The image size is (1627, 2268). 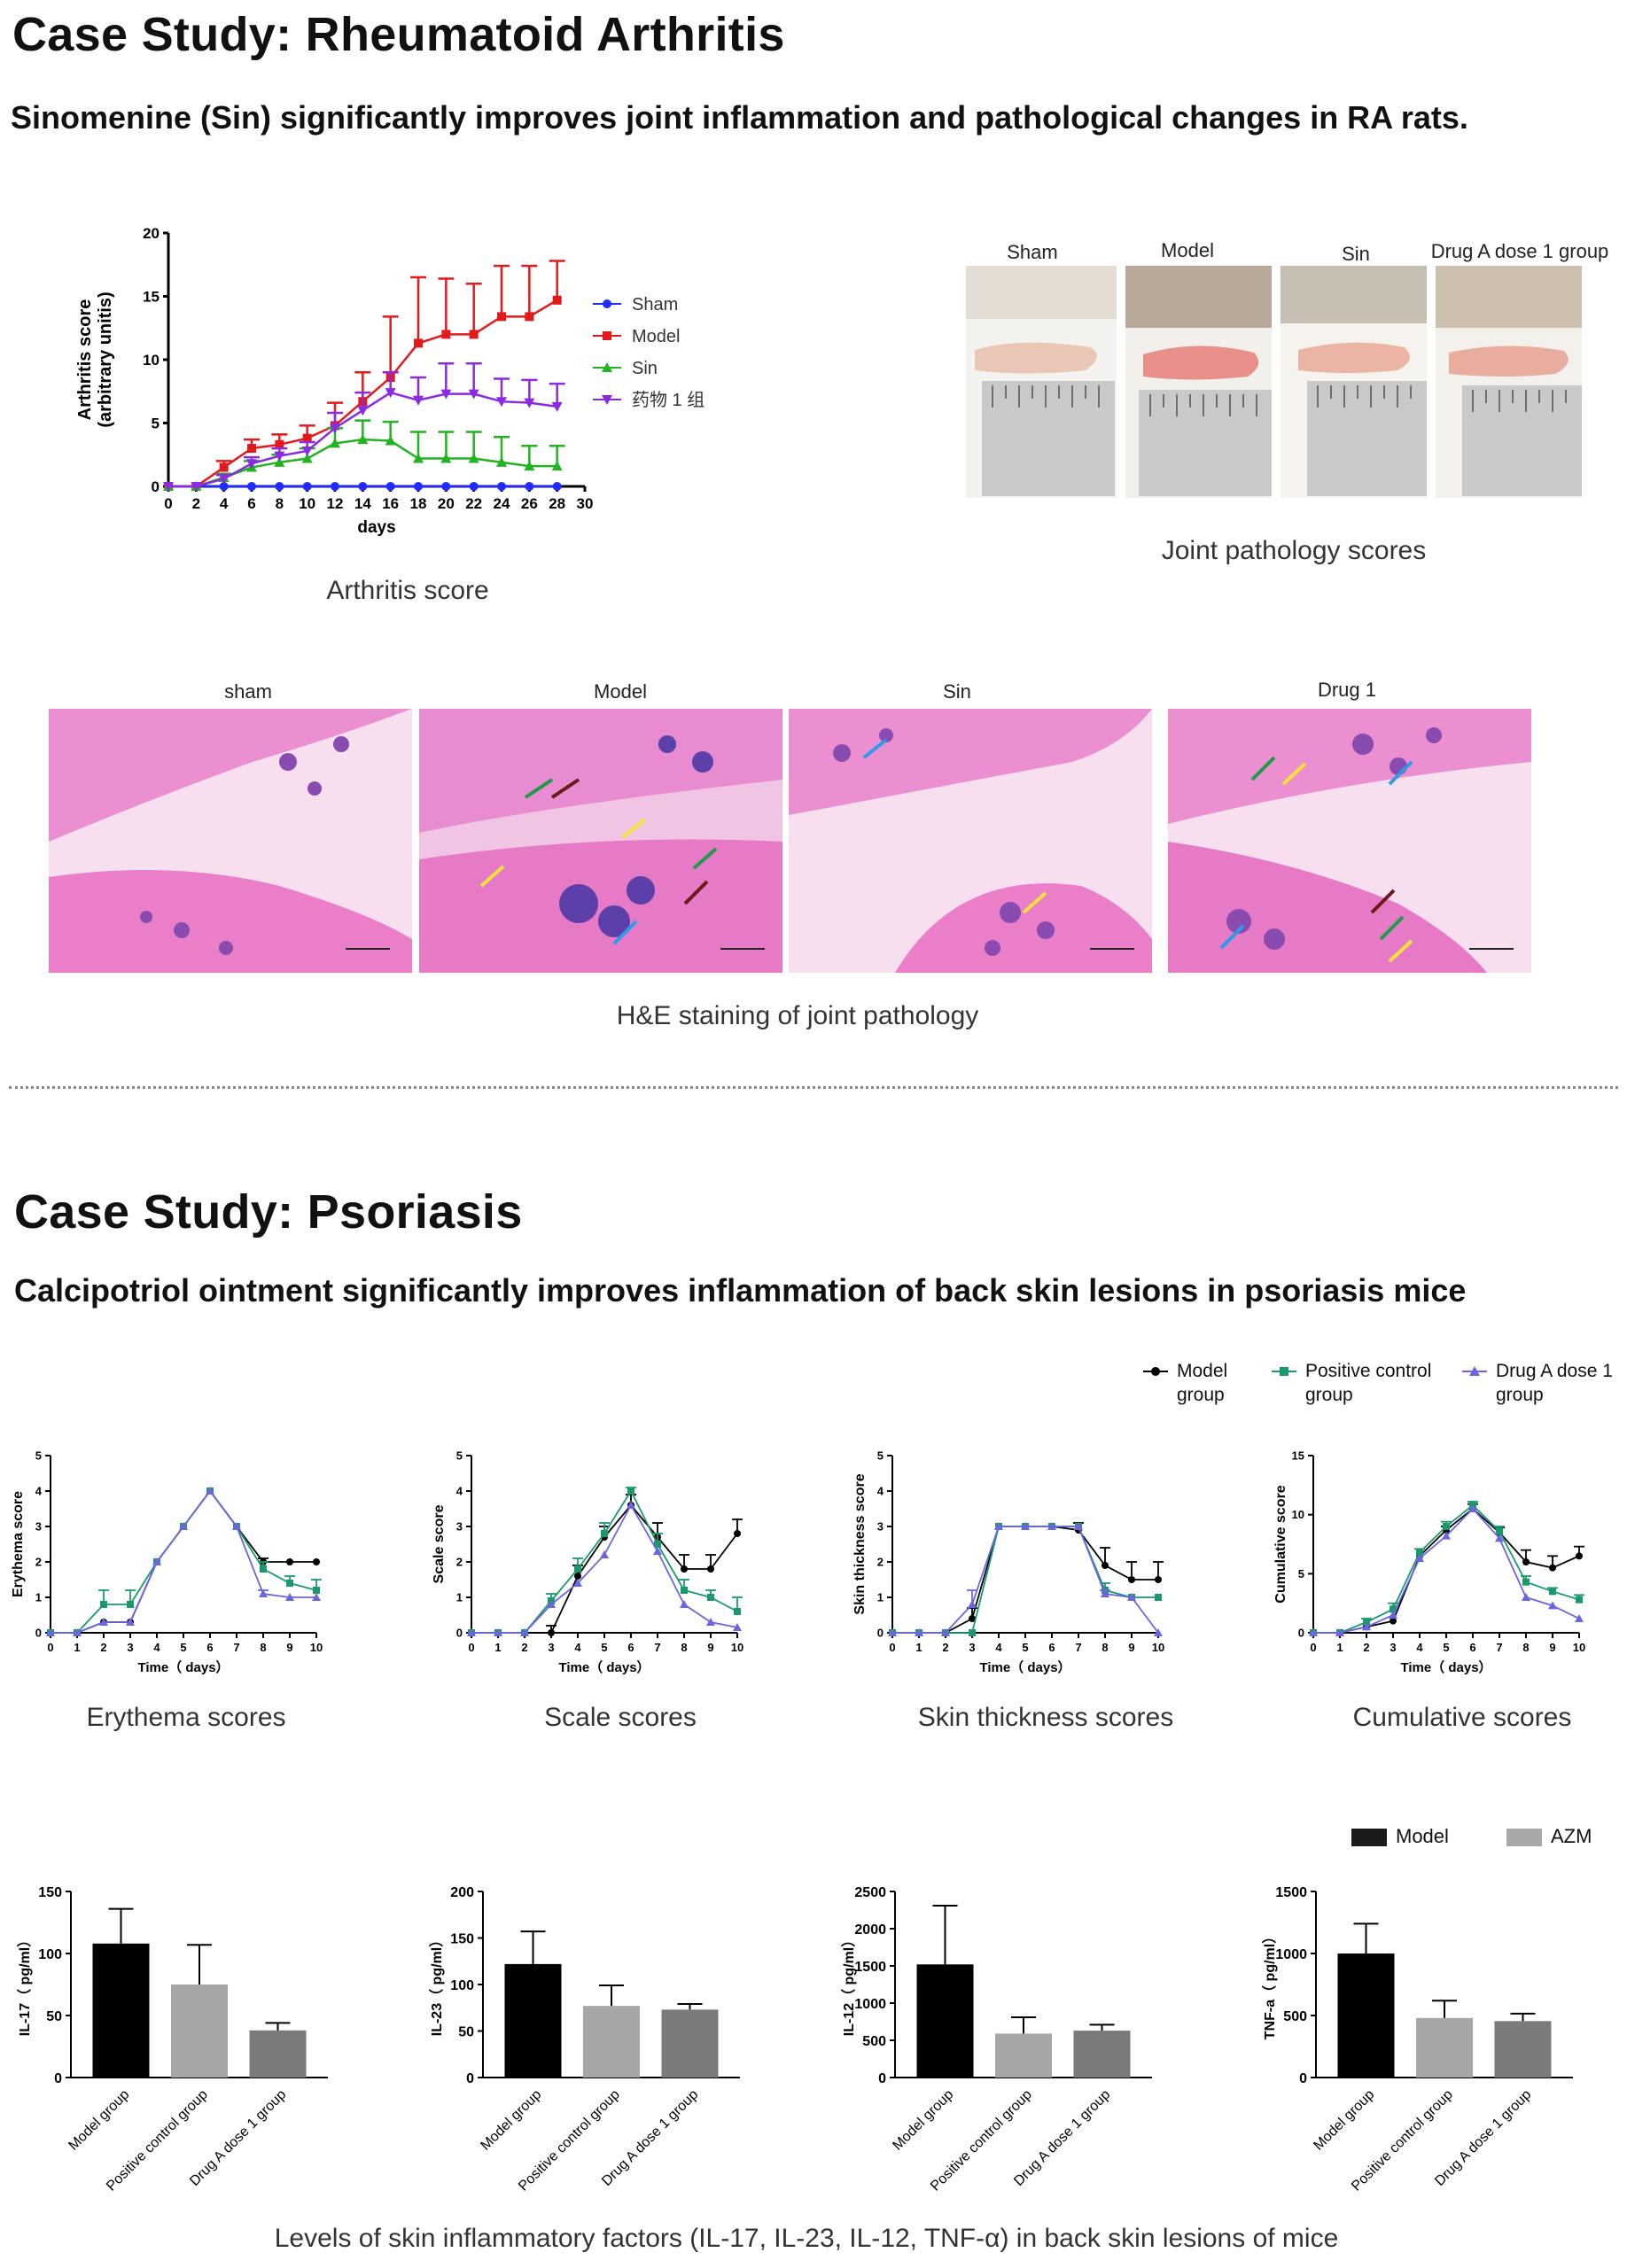 What do you see at coordinates (1295, 2016) in the screenshot?
I see `y-tick-label: 500` at bounding box center [1295, 2016].